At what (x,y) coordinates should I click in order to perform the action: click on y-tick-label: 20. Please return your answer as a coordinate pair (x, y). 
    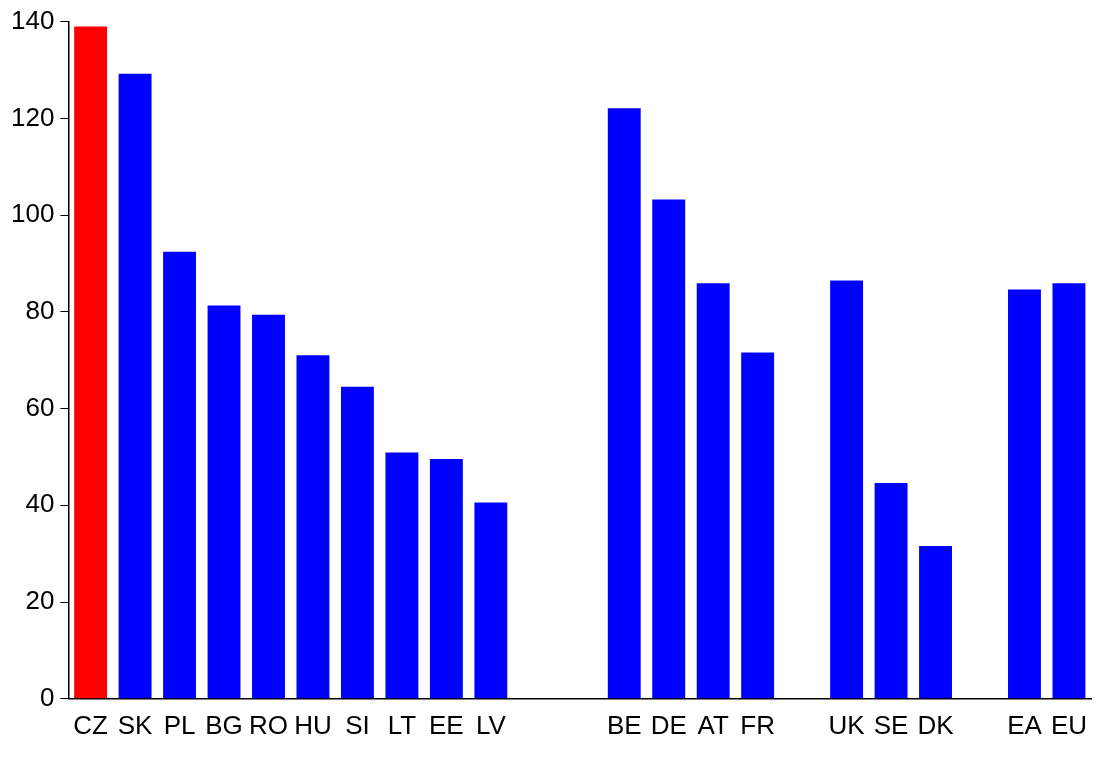
    Looking at the image, I should click on (40, 600).